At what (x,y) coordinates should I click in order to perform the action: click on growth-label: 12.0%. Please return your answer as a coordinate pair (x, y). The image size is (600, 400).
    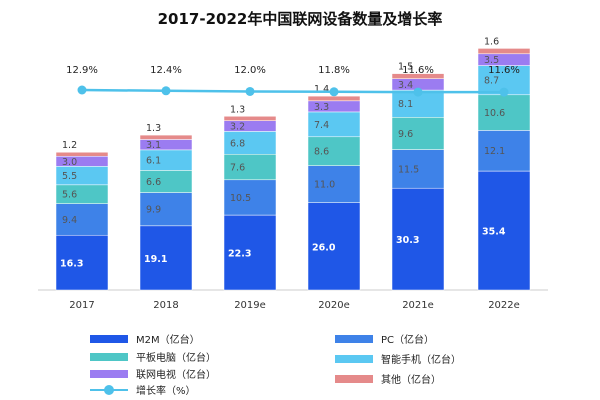
    Looking at the image, I should click on (250, 70).